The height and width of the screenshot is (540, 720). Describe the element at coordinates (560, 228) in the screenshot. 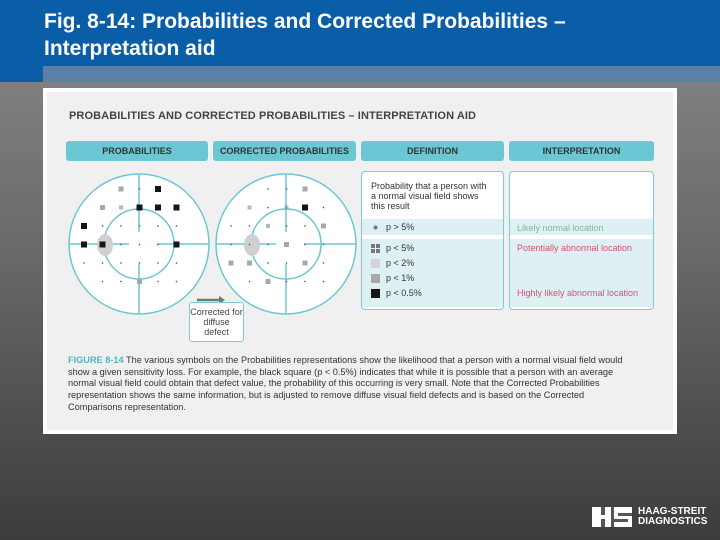

I see `interpretation-normal: Likely normal location` at that location.